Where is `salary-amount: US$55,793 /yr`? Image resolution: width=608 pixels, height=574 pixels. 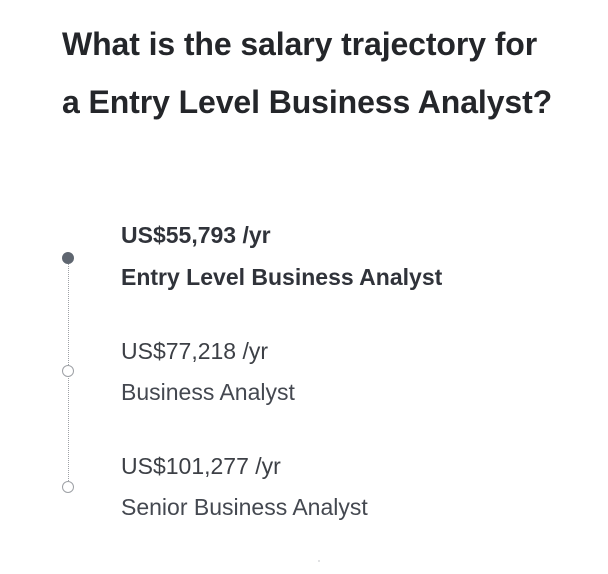 salary-amount: US$55,793 /yr is located at coordinates (196, 235).